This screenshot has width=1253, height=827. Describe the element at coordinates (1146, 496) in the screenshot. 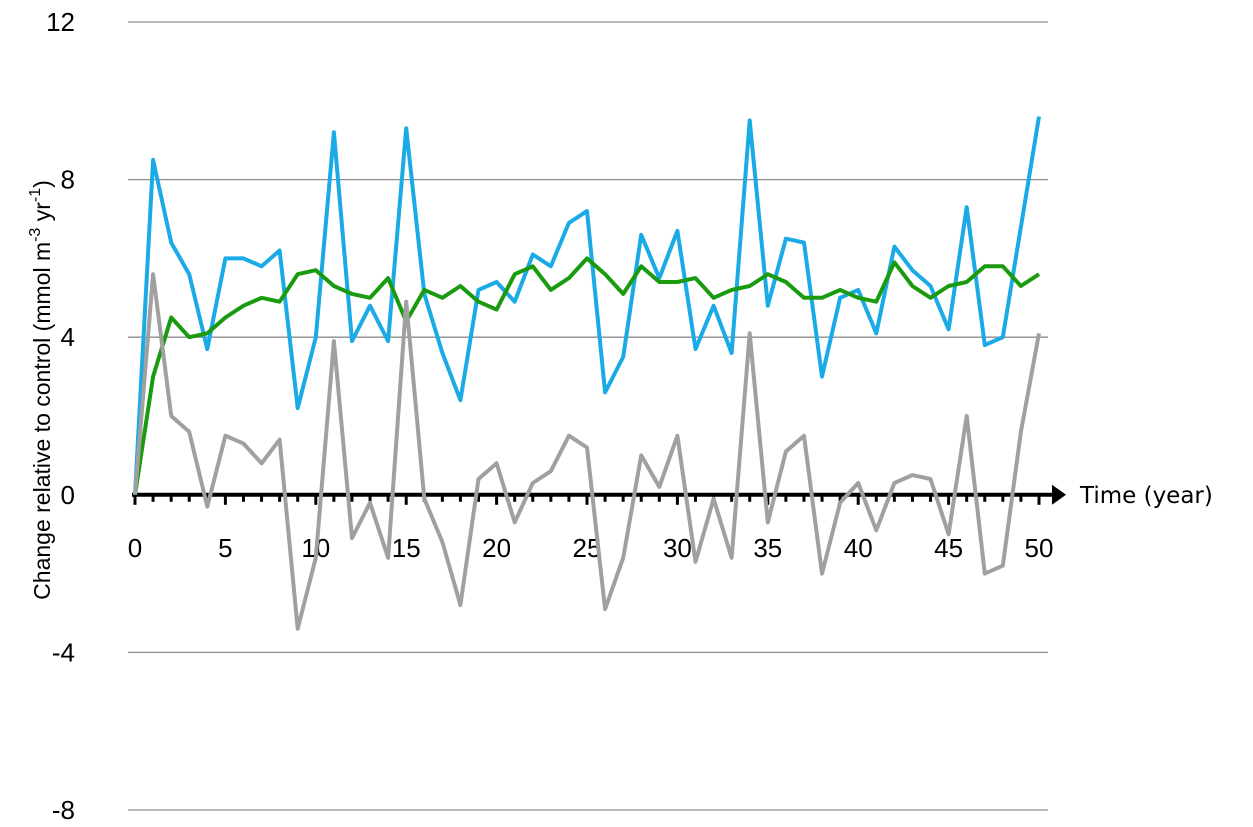

I see `x-axis-label: Time (year)` at that location.